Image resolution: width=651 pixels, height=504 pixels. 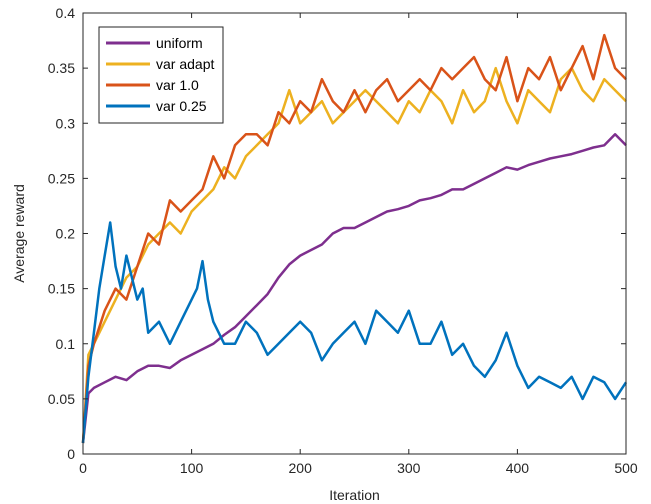 What do you see at coordinates (181, 106) in the screenshot?
I see `legend-label: var 0.25` at bounding box center [181, 106].